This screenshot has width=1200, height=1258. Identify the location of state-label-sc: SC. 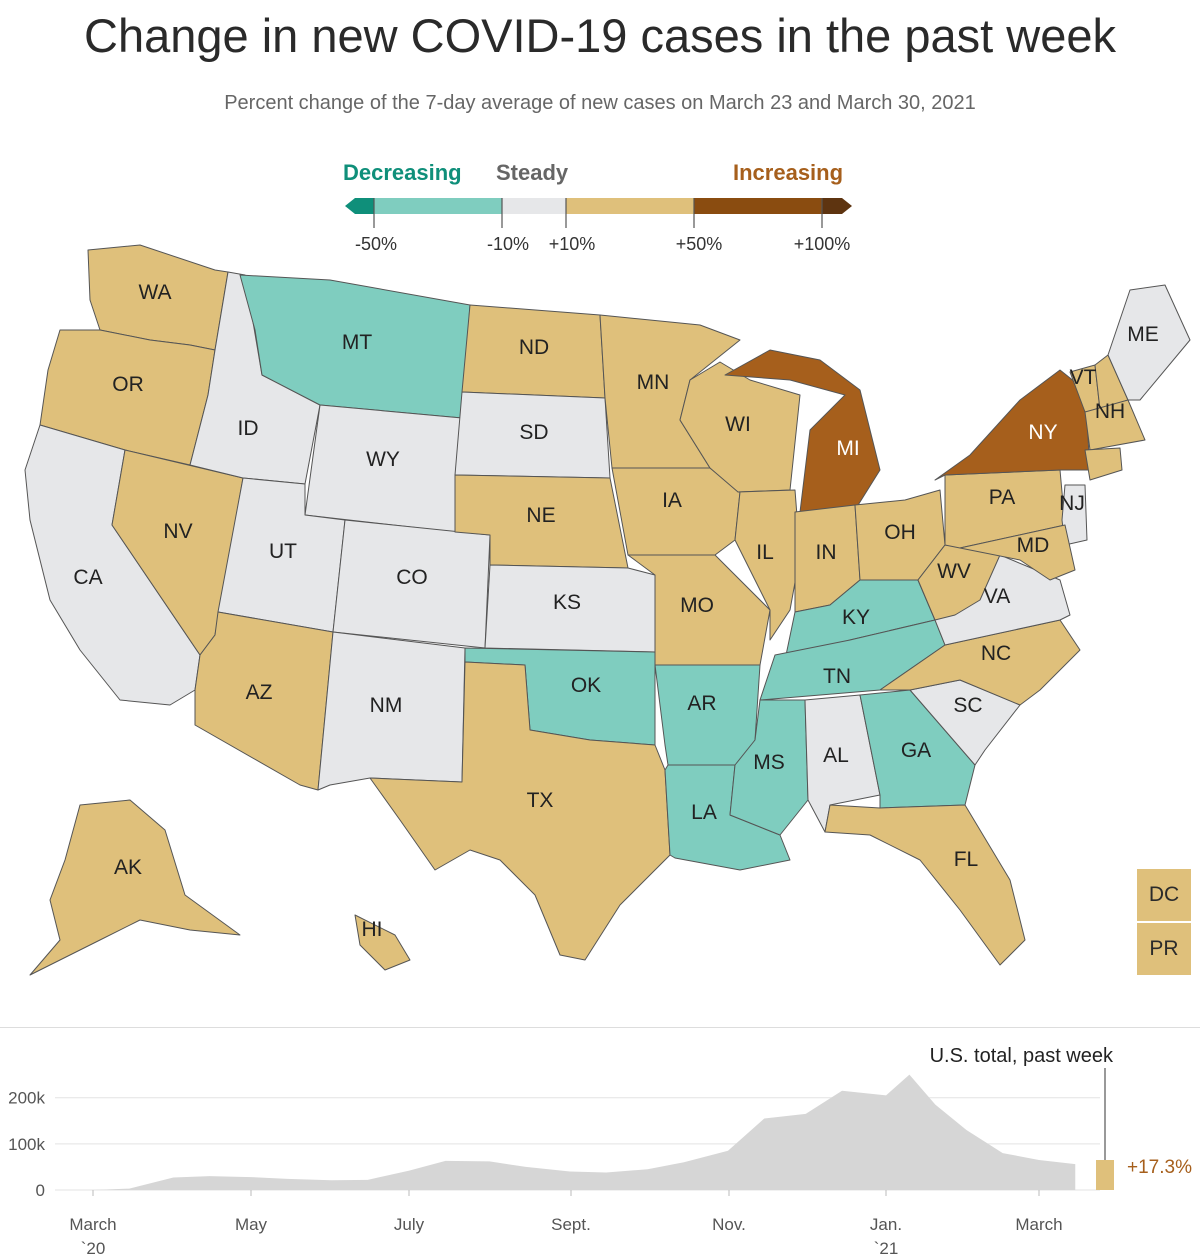
(967, 705).